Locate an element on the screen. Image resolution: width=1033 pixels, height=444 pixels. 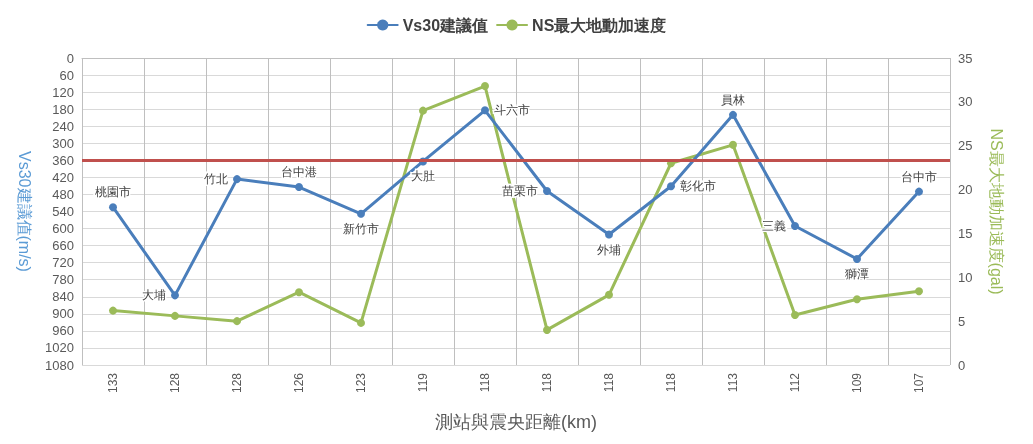
y-tick-label: 420 is located at coordinates (63, 177).